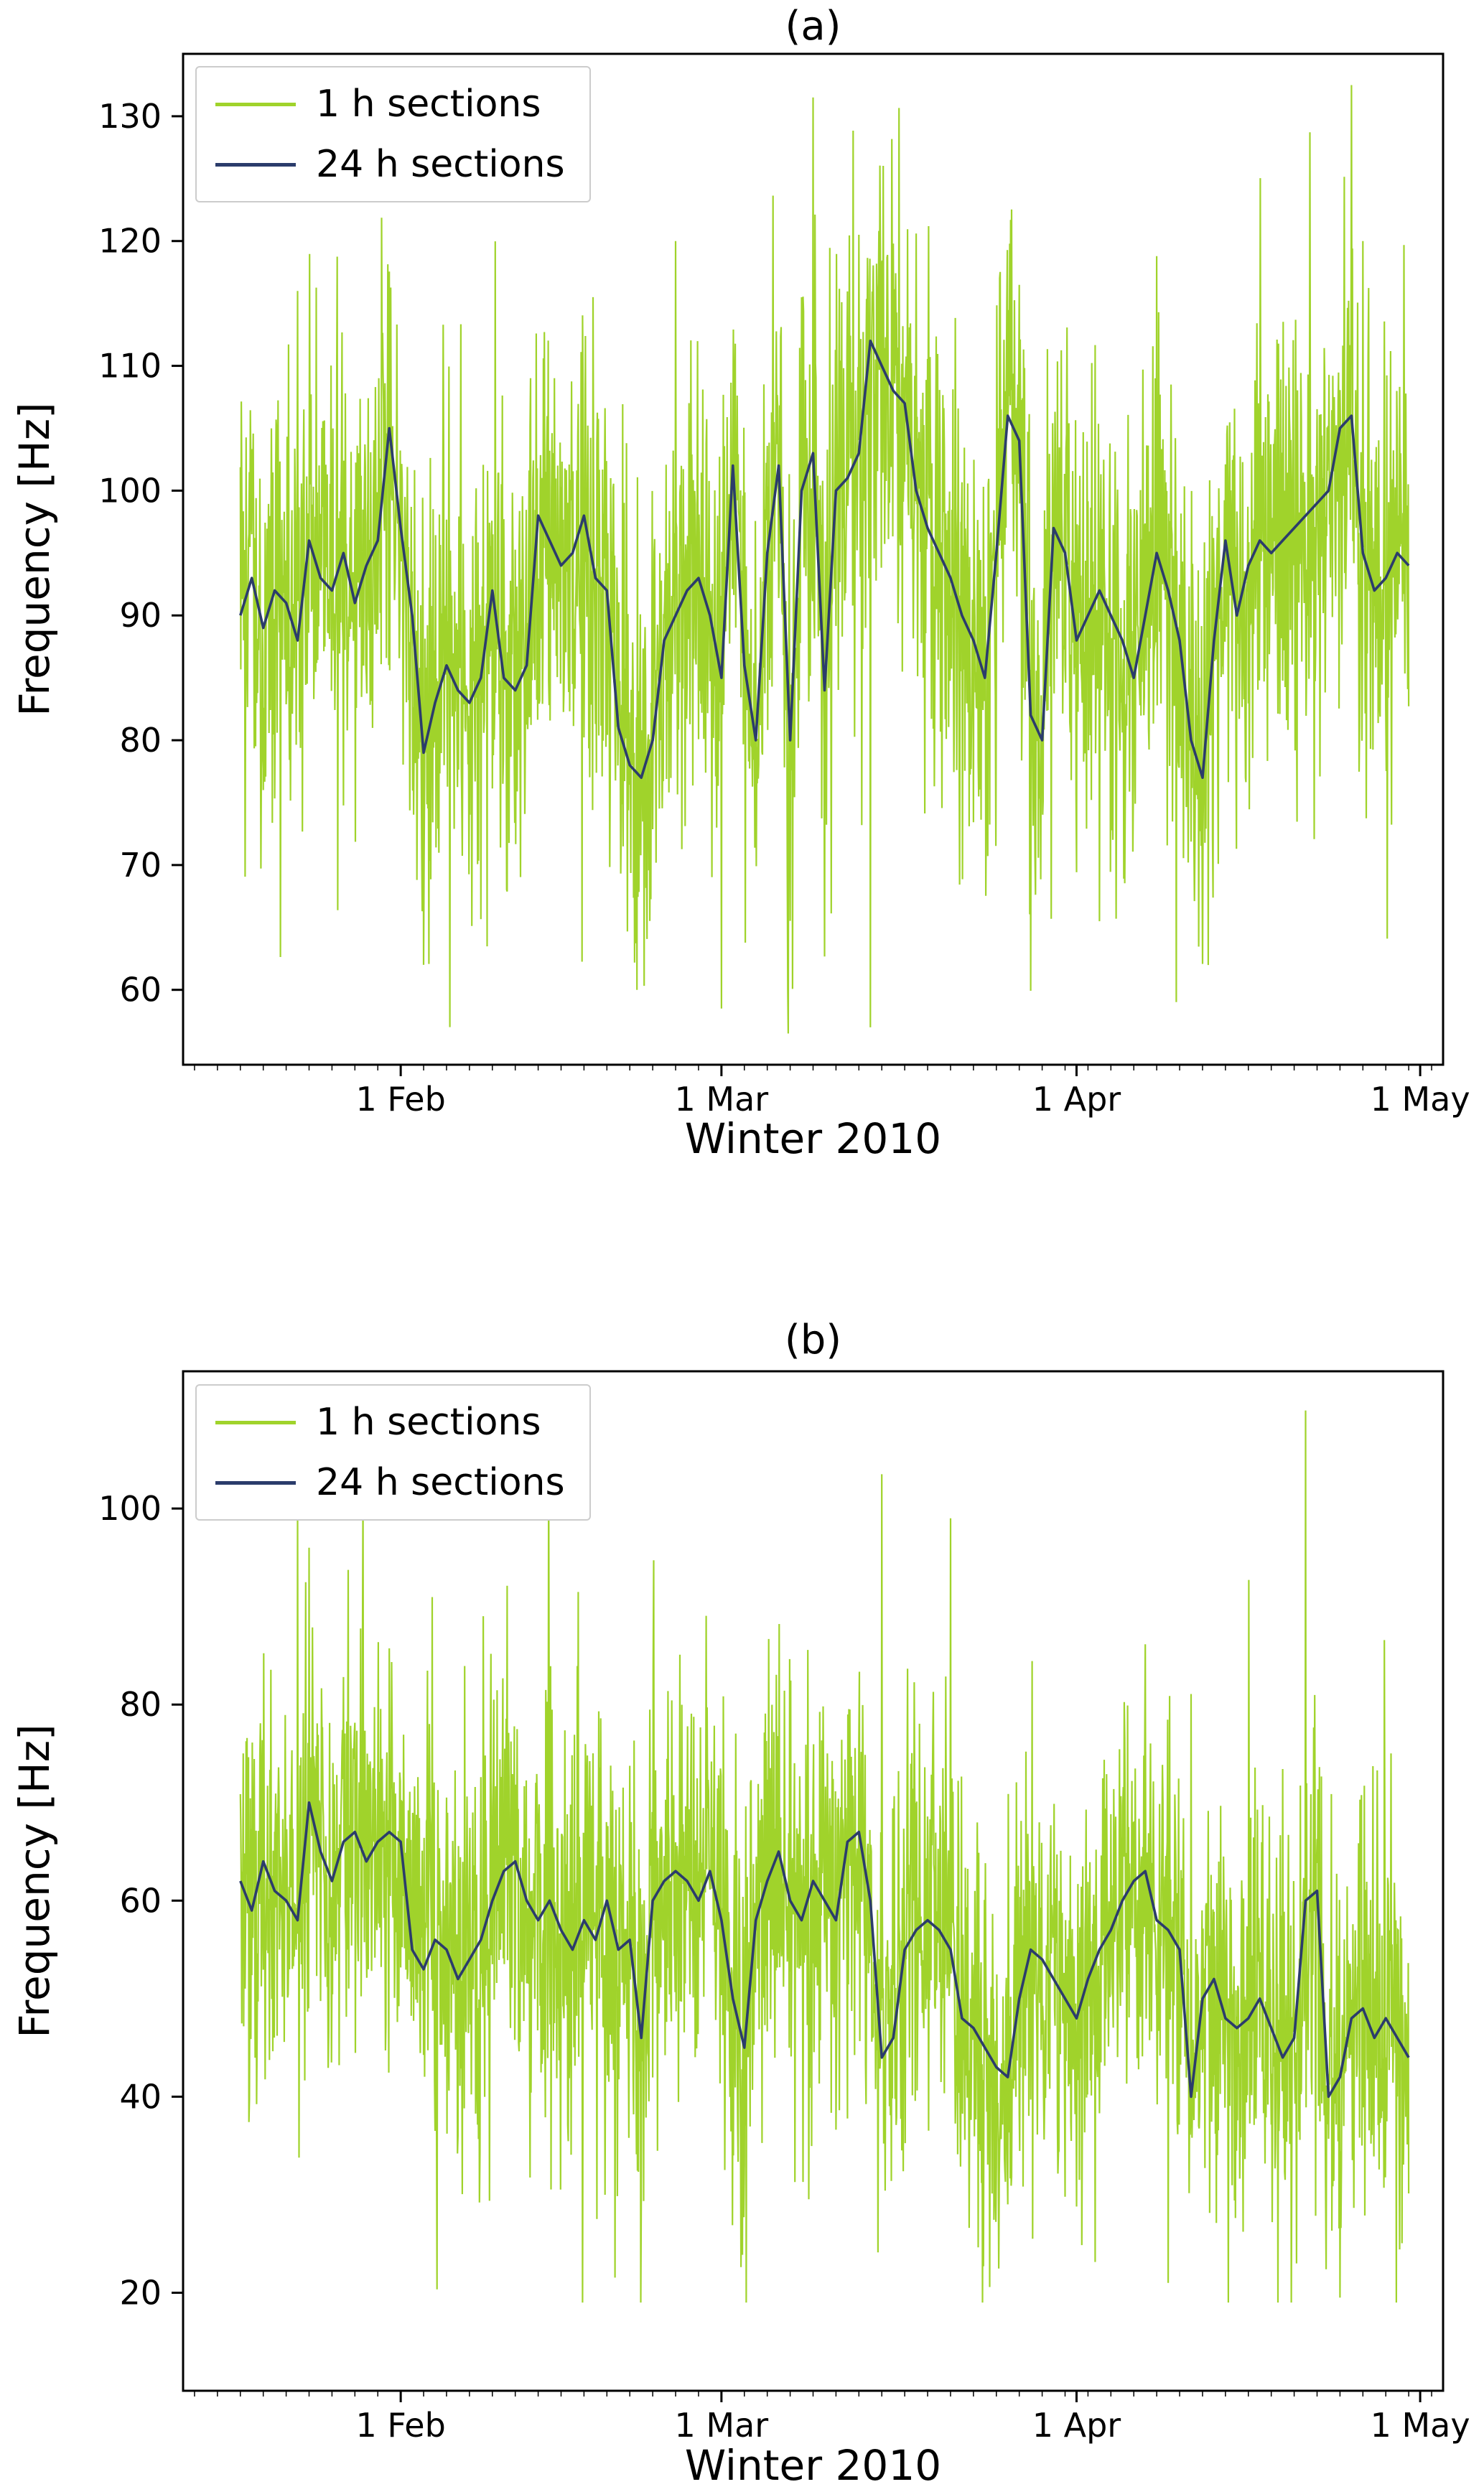 The image size is (1484, 2492). What do you see at coordinates (130, 116) in the screenshot?
I see `y-tick-label: 130` at bounding box center [130, 116].